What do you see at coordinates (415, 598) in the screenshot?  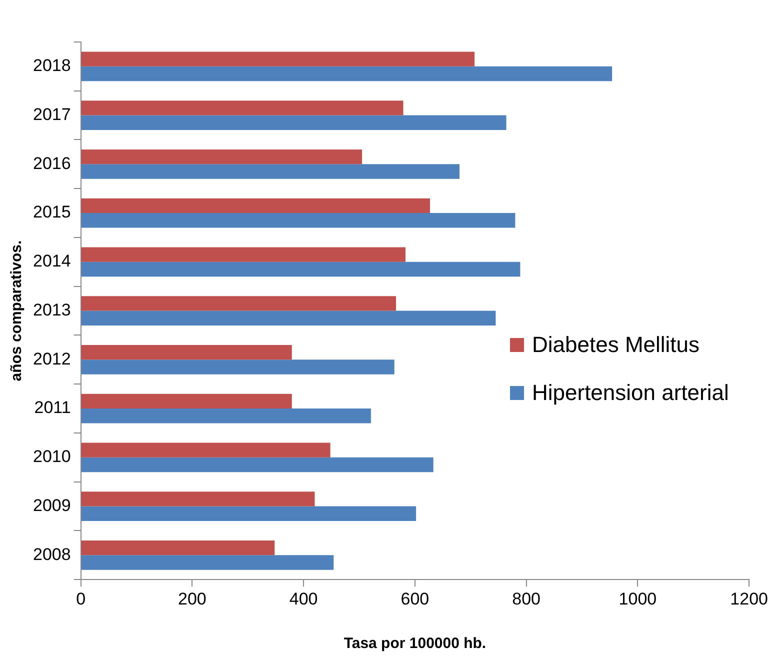 I see `x-tick-label: 600` at bounding box center [415, 598].